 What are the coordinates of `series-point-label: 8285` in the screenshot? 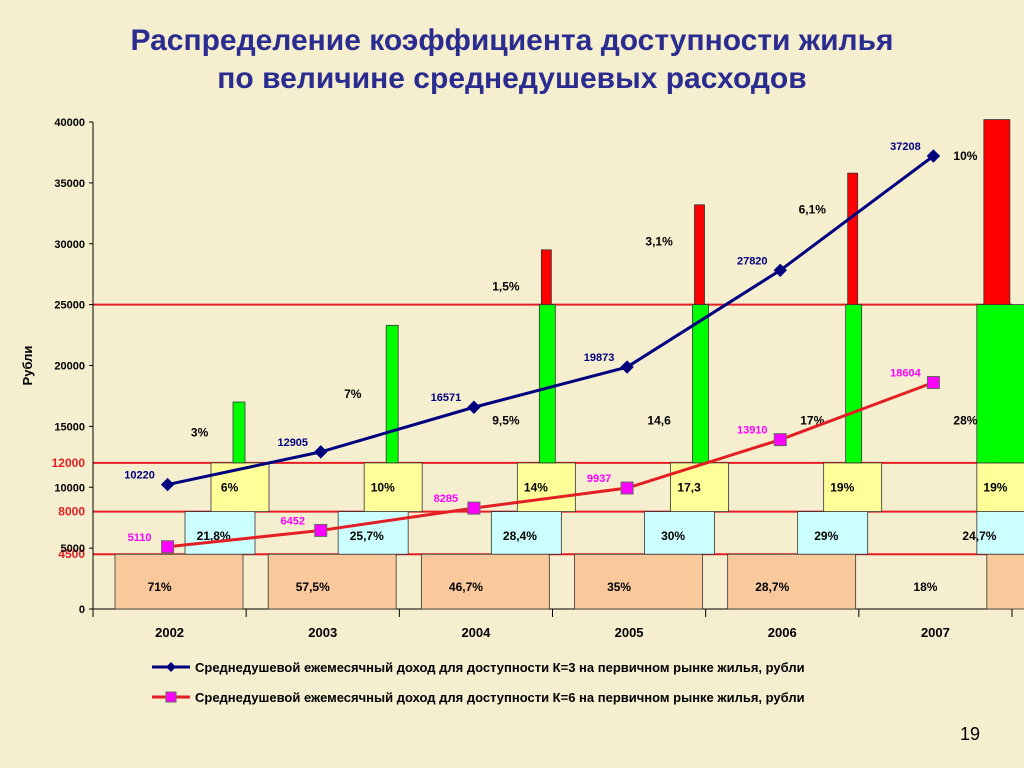 It's located at (446, 499).